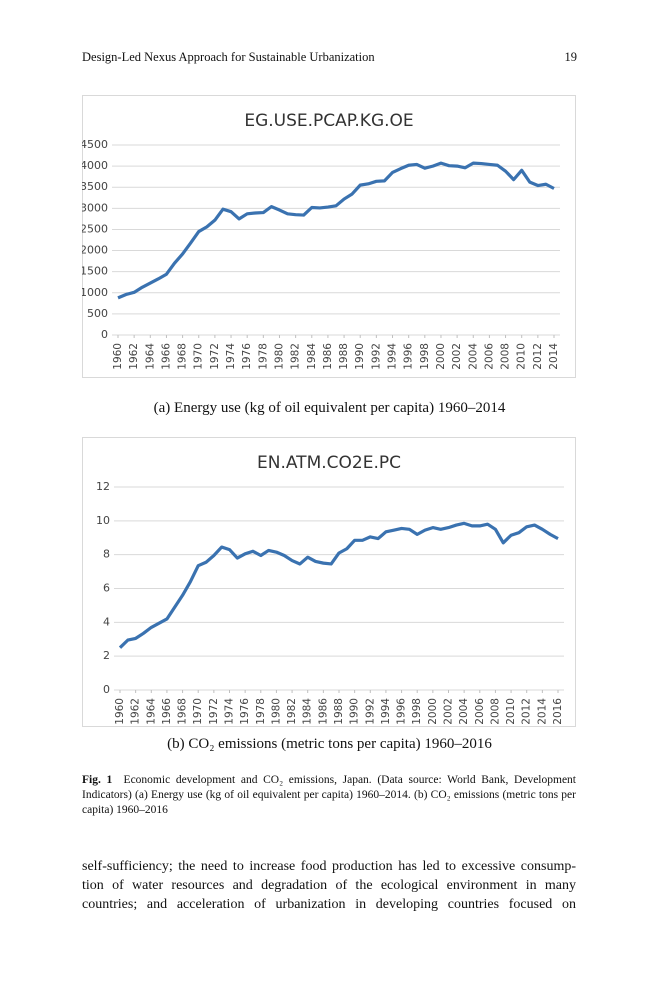 This screenshot has width=659, height=1000. I want to click on y-tick-label: 4000, so click(95, 165).